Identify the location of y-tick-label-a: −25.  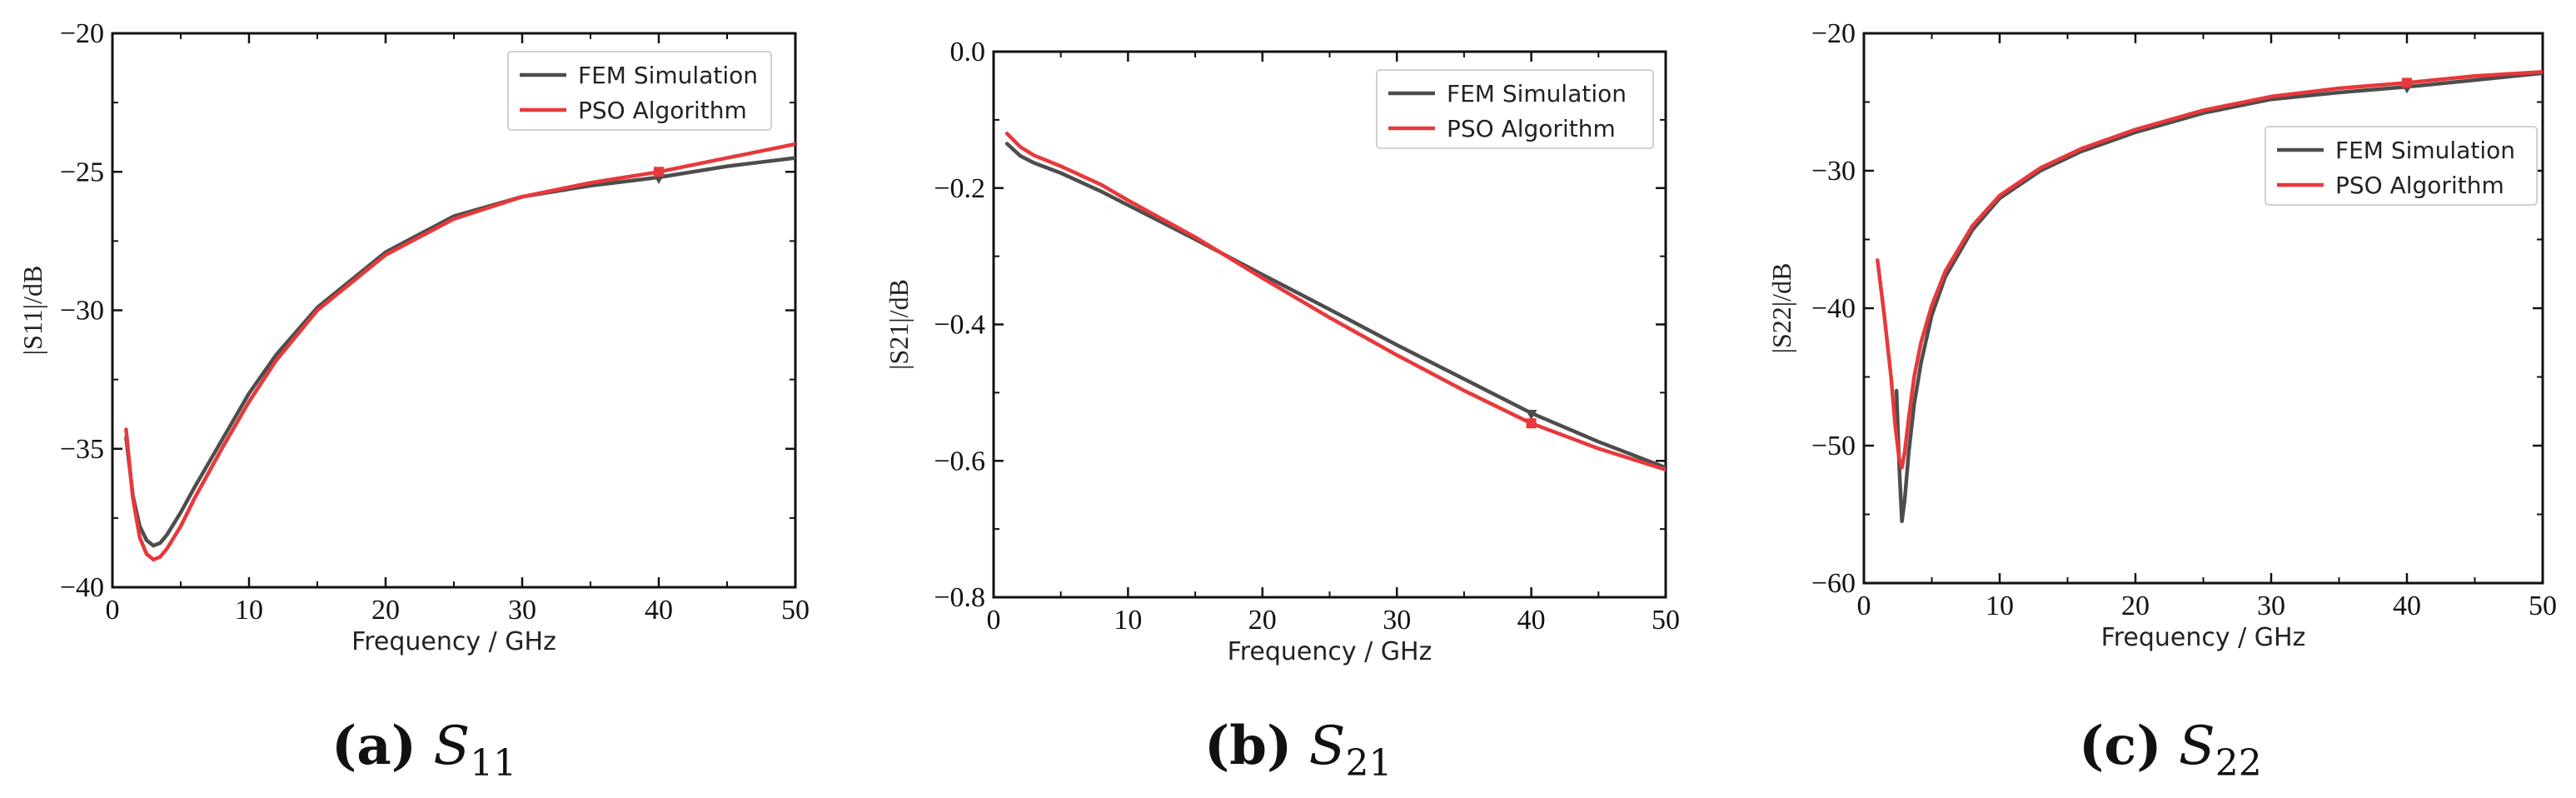
(82, 172).